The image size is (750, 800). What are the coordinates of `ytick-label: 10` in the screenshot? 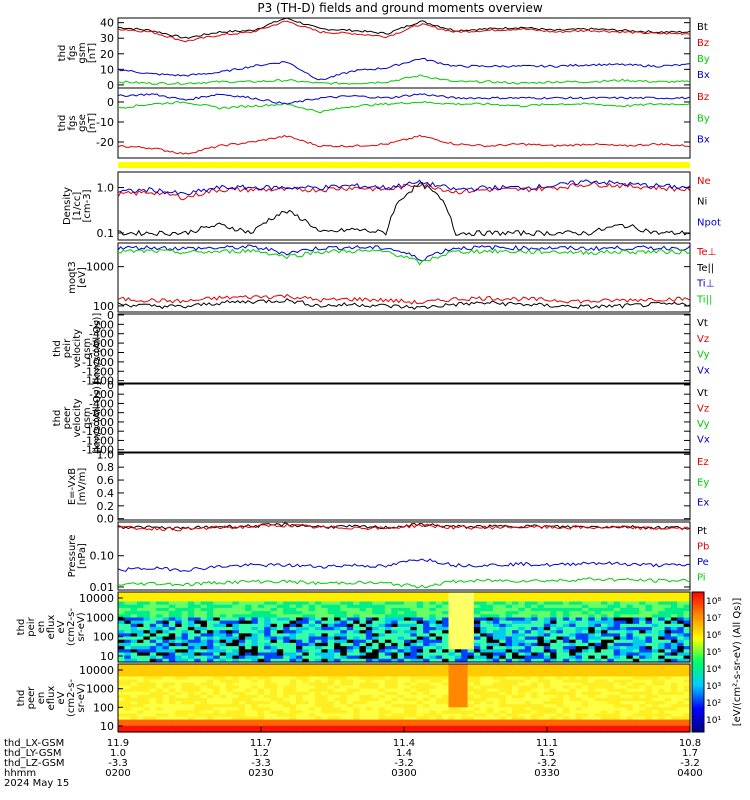 It's located at (107, 726).